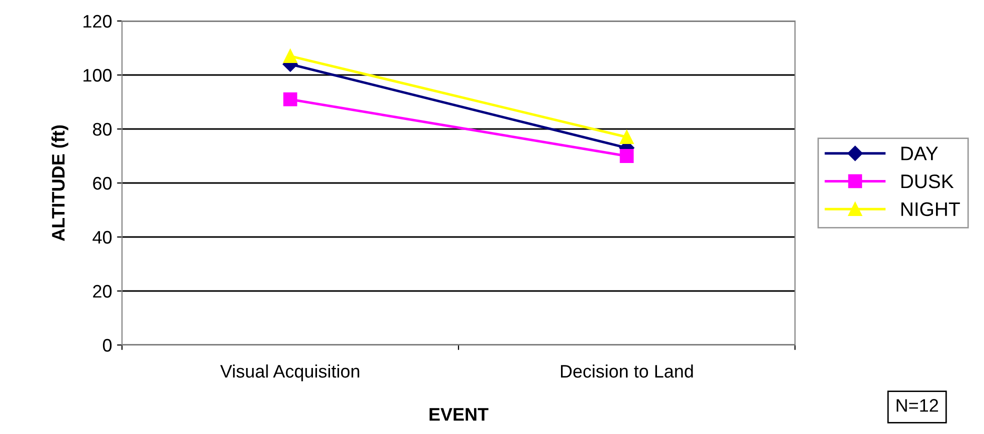 This screenshot has width=984, height=434. What do you see at coordinates (919, 153) in the screenshot?
I see `legend-label: DAY` at bounding box center [919, 153].